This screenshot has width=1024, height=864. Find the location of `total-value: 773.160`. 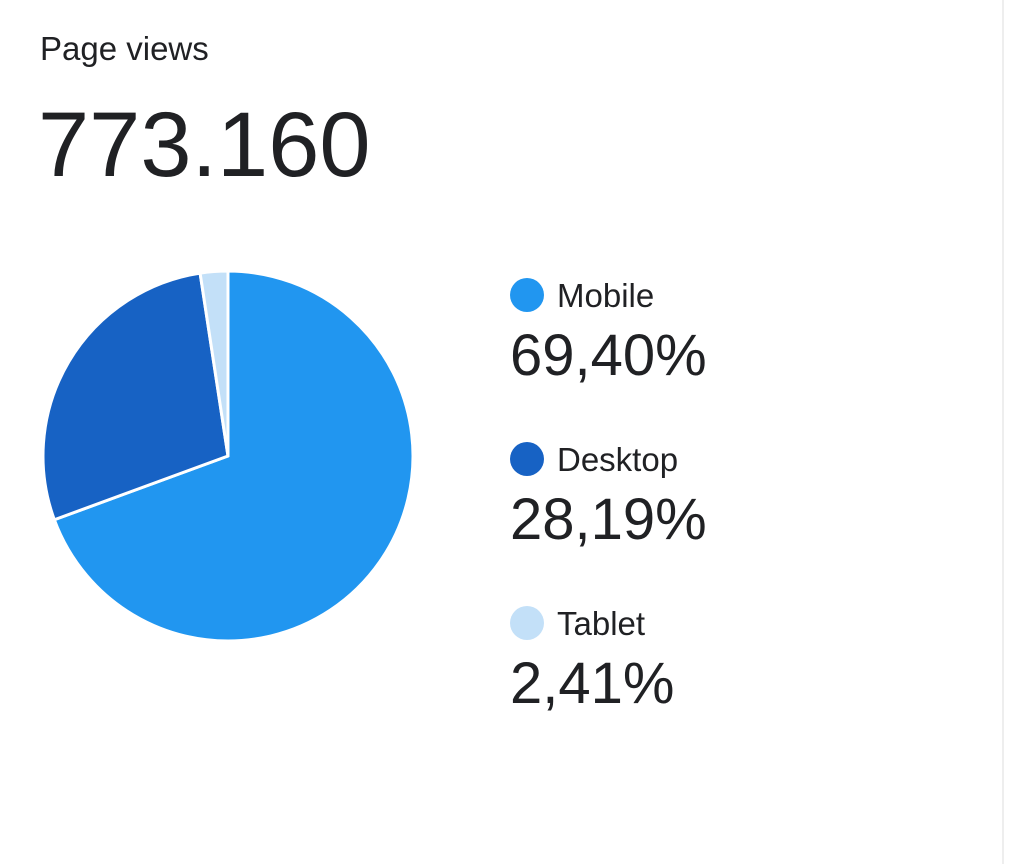

total-value: 773.160 is located at coordinates (204, 145).